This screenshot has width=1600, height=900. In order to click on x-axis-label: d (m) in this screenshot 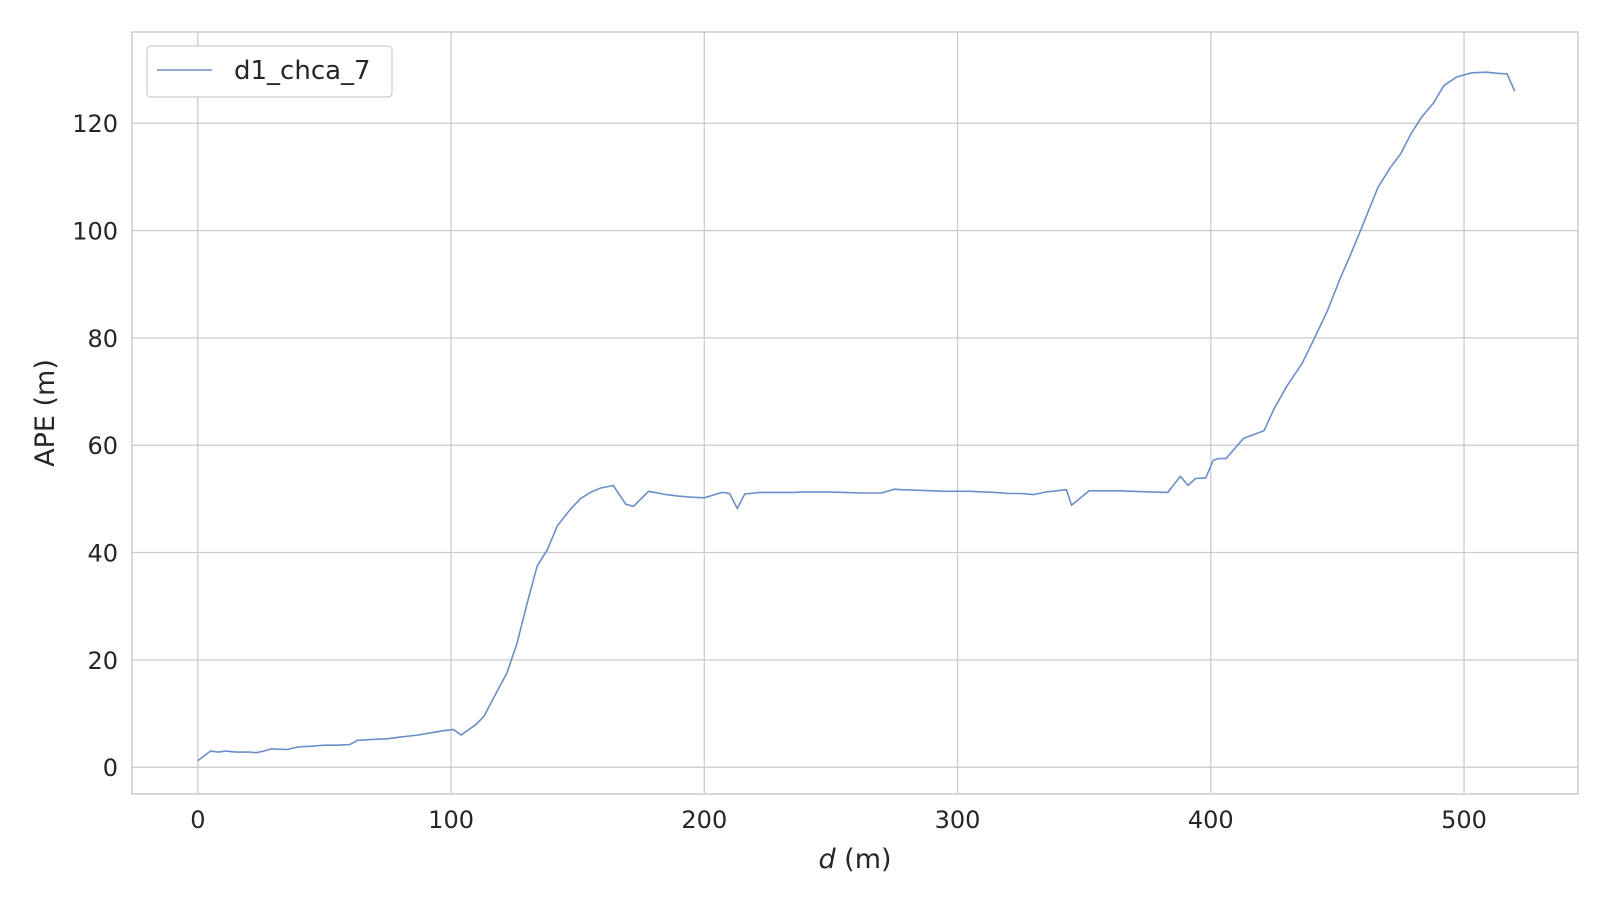, I will do `click(854, 859)`.